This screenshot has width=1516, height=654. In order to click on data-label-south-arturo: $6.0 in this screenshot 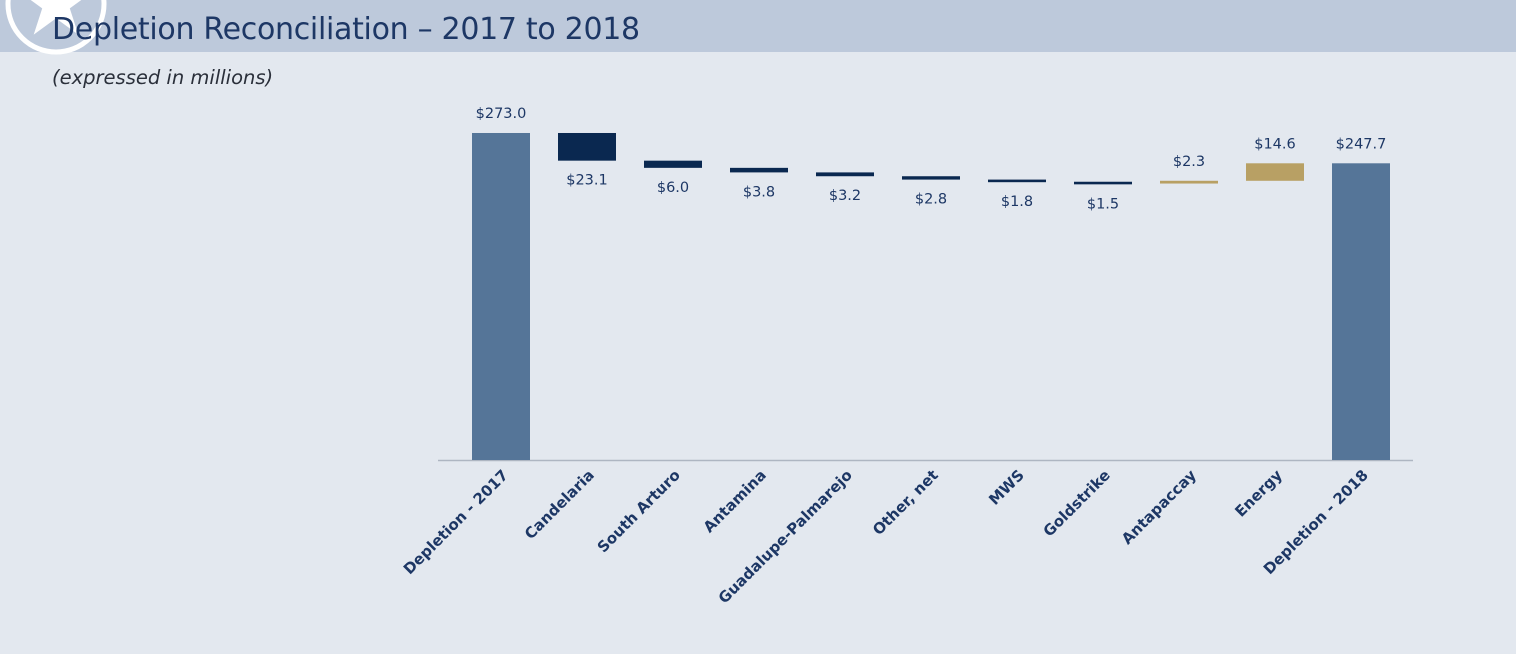, I will do `click(673, 188)`.